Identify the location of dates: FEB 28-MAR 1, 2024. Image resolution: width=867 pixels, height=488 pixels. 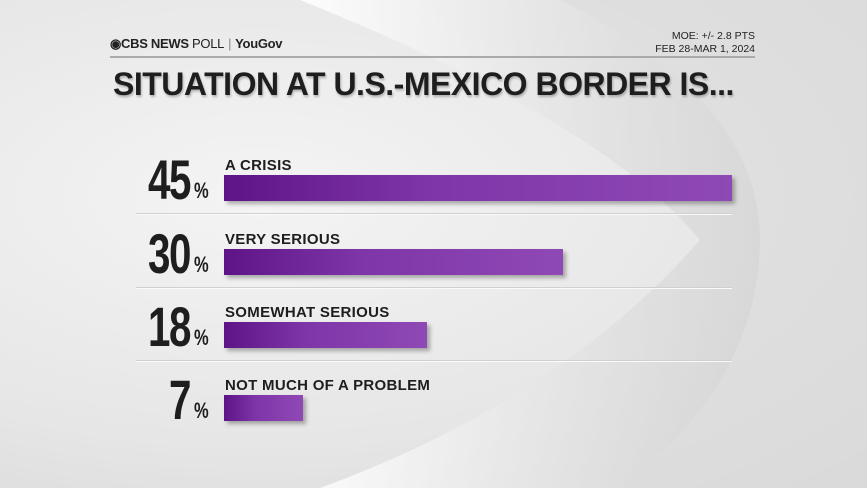
(705, 49).